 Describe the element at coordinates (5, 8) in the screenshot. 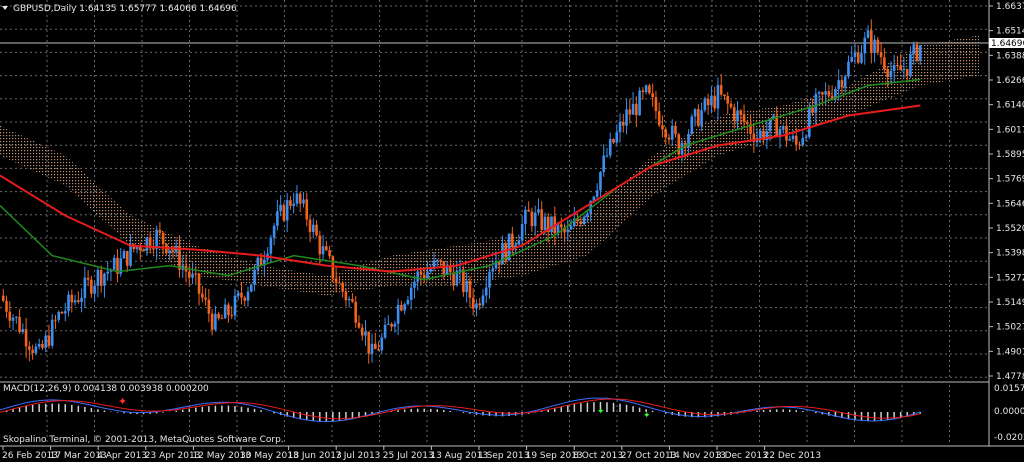

I see `dropdown-triangle-icon` at that location.